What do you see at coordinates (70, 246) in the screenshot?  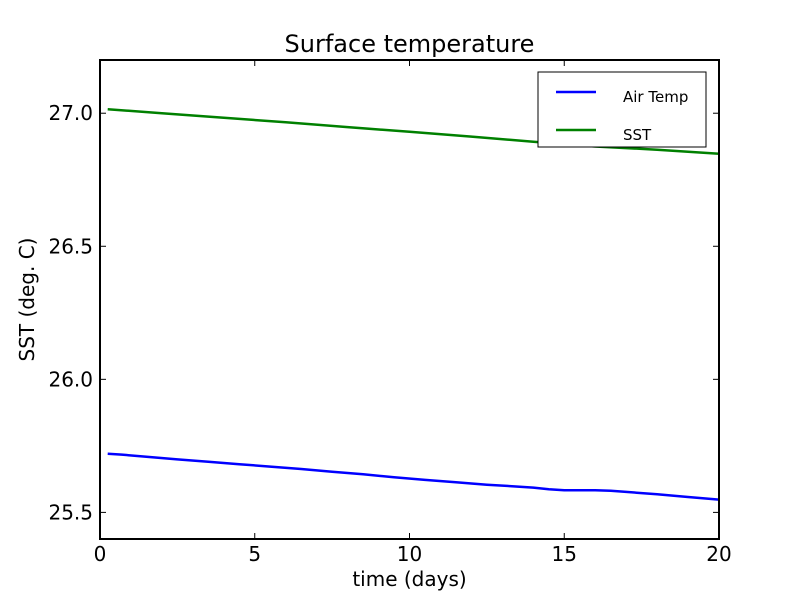 I see `y-tick-label: 26.5` at bounding box center [70, 246].